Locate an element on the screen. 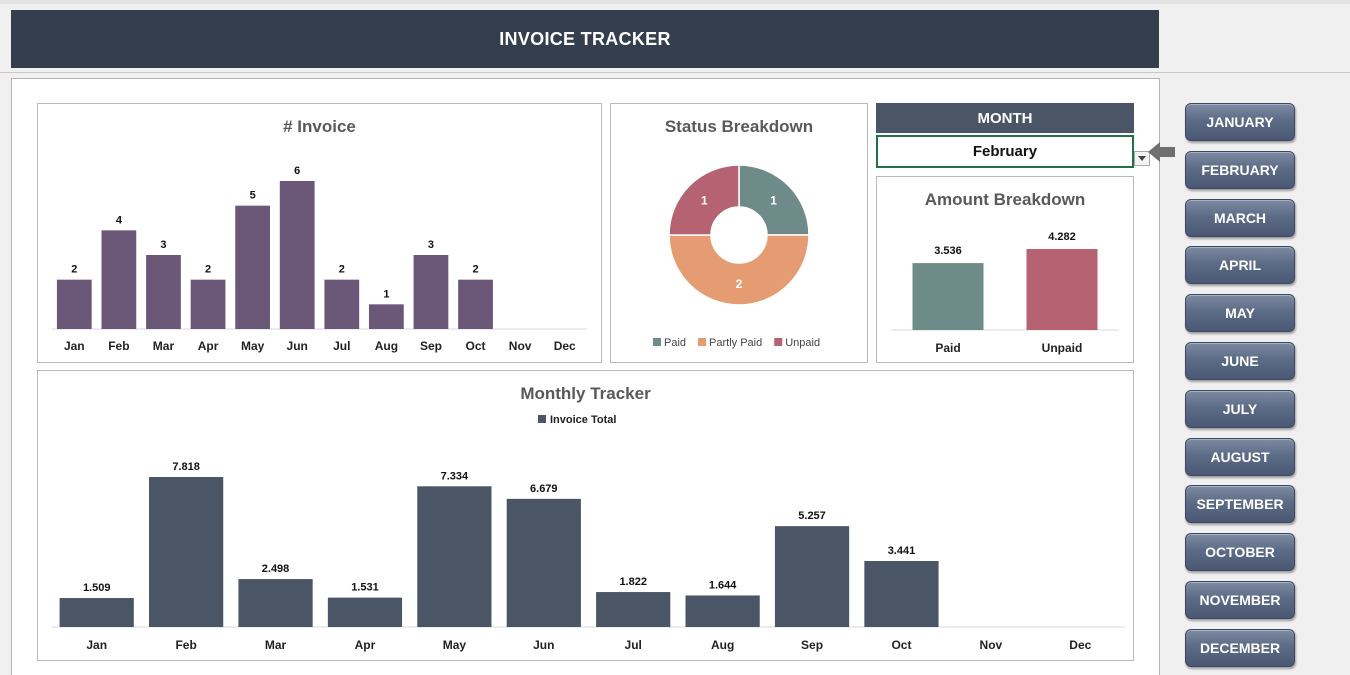  bar-feb is located at coordinates (119, 279).